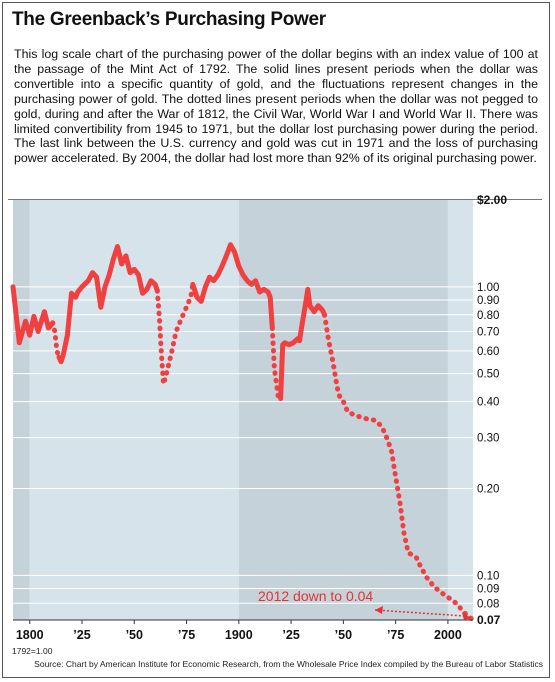 This screenshot has width=555, height=682. What do you see at coordinates (169, 19) in the screenshot?
I see `page-title: The Greenback’s Purchasing Power` at bounding box center [169, 19].